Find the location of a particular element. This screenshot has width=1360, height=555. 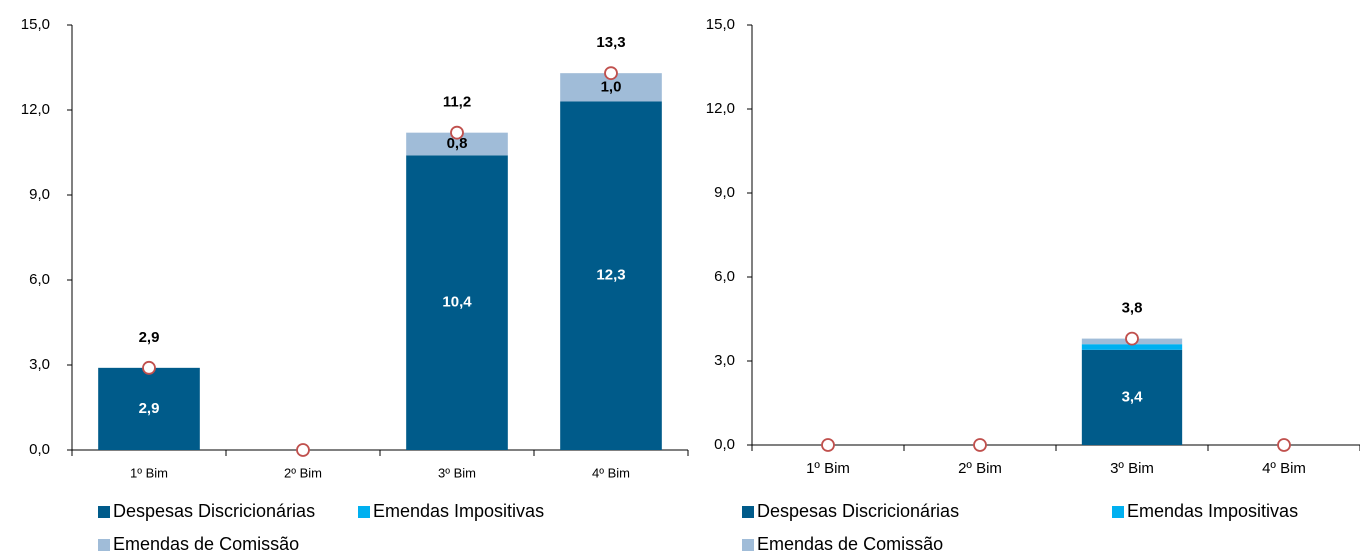

segment-label: 12,3 is located at coordinates (610, 275).